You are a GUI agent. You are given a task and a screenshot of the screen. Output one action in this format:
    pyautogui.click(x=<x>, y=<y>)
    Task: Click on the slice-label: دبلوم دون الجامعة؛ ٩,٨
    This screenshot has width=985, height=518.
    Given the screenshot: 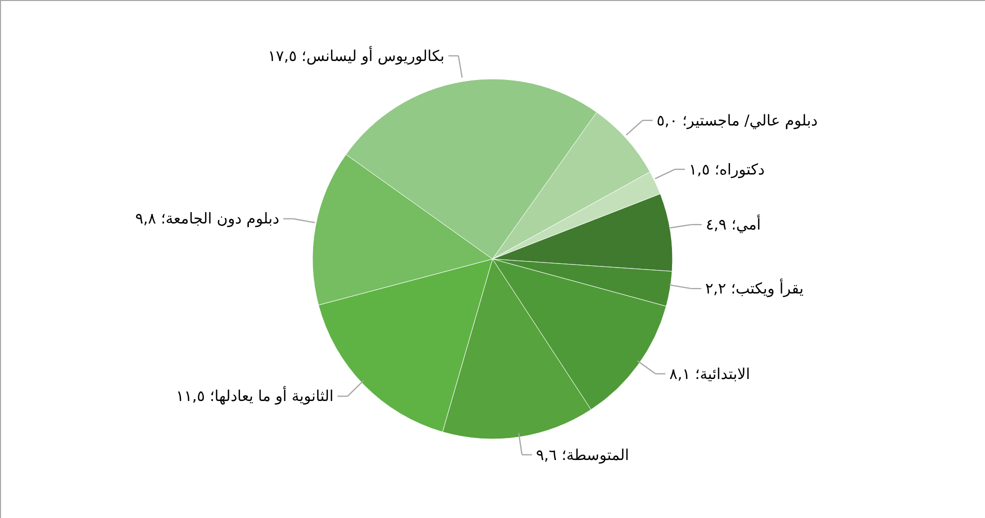 What is the action you would take?
    pyautogui.click(x=207, y=219)
    